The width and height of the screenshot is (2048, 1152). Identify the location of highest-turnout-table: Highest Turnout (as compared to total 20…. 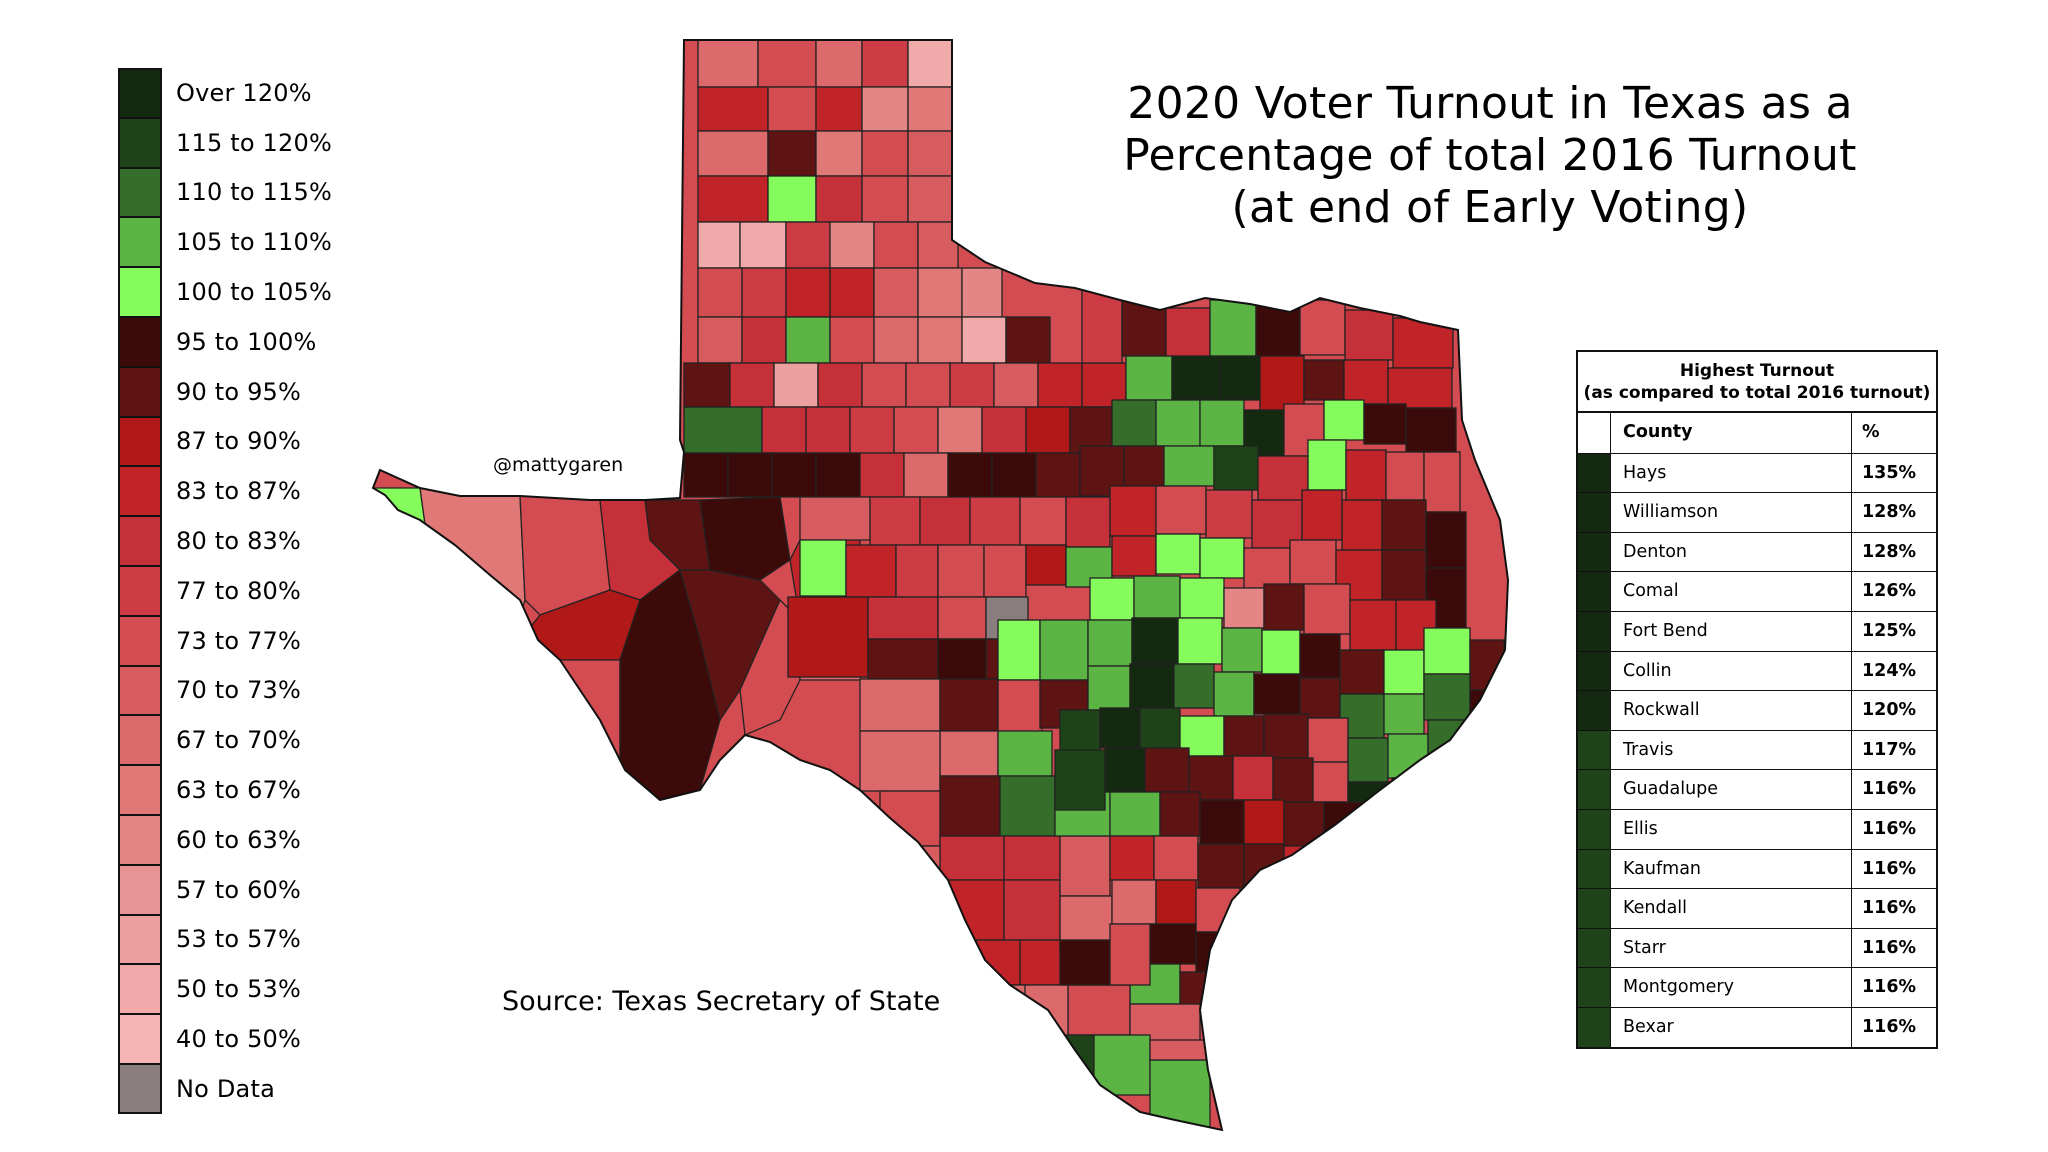
(1757, 699).